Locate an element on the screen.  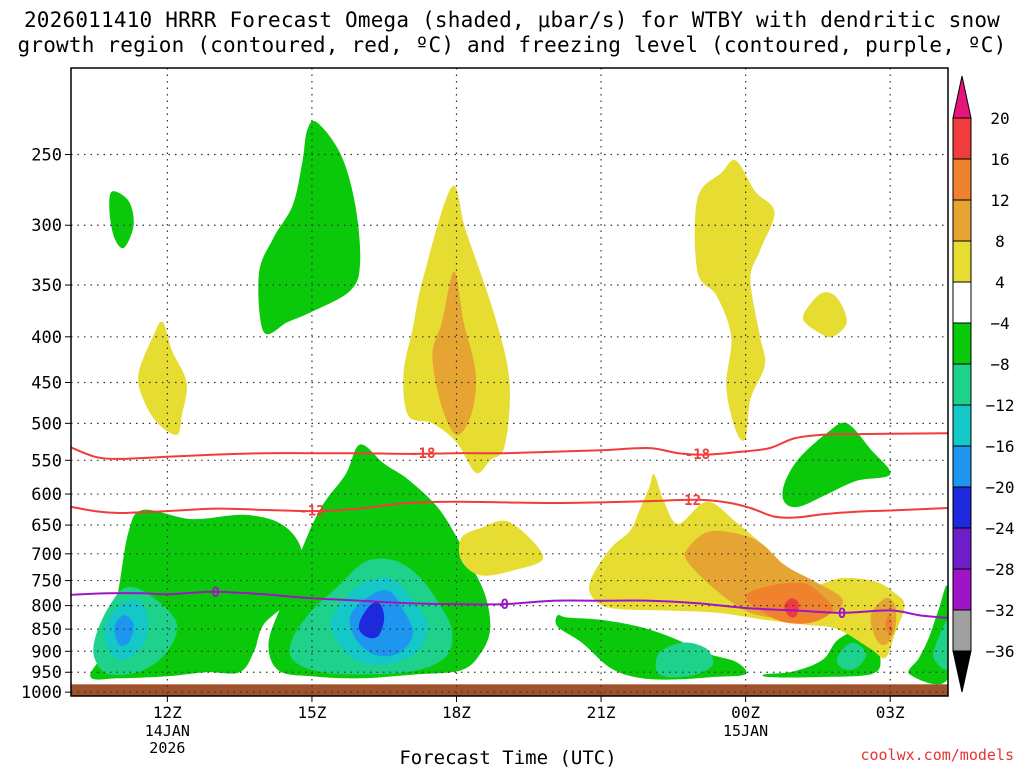
freezing-contour-label-0: 0 is located at coordinates (215, 593).